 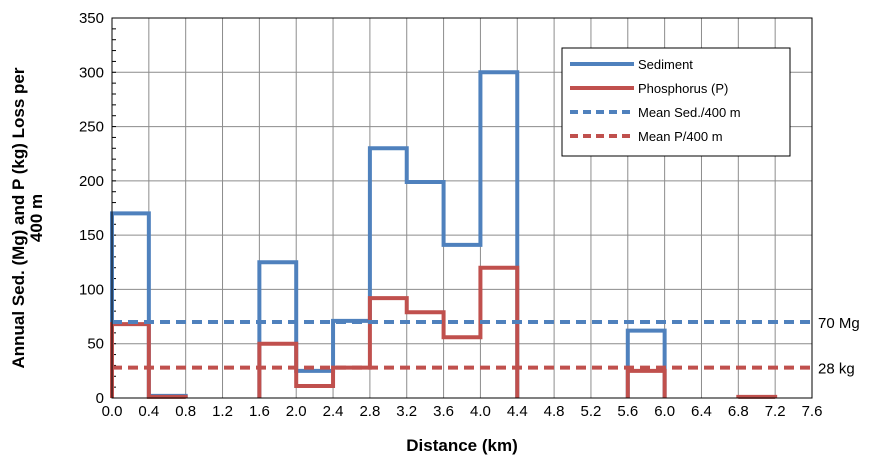 I want to click on x-tick-label: 7.2, so click(x=775, y=411).